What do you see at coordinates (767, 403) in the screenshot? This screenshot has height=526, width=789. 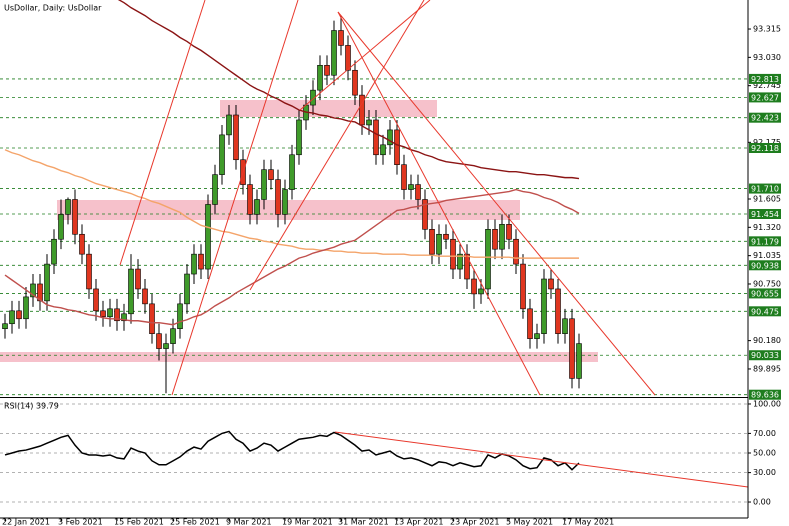 I see `y-tick-label: 100.00` at bounding box center [767, 403].